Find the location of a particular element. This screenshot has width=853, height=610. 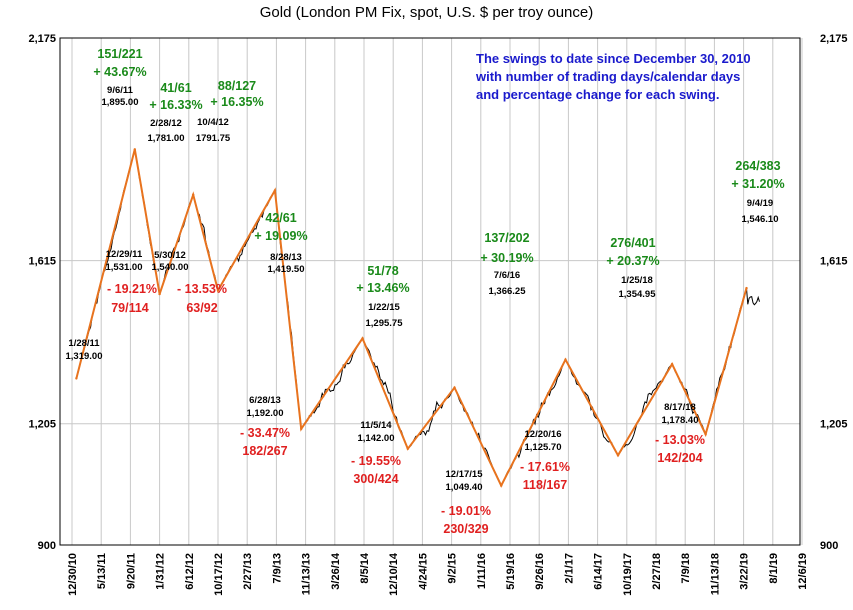

swing-point-label: 2/28/12 1,781.00 is located at coordinates (166, 131).